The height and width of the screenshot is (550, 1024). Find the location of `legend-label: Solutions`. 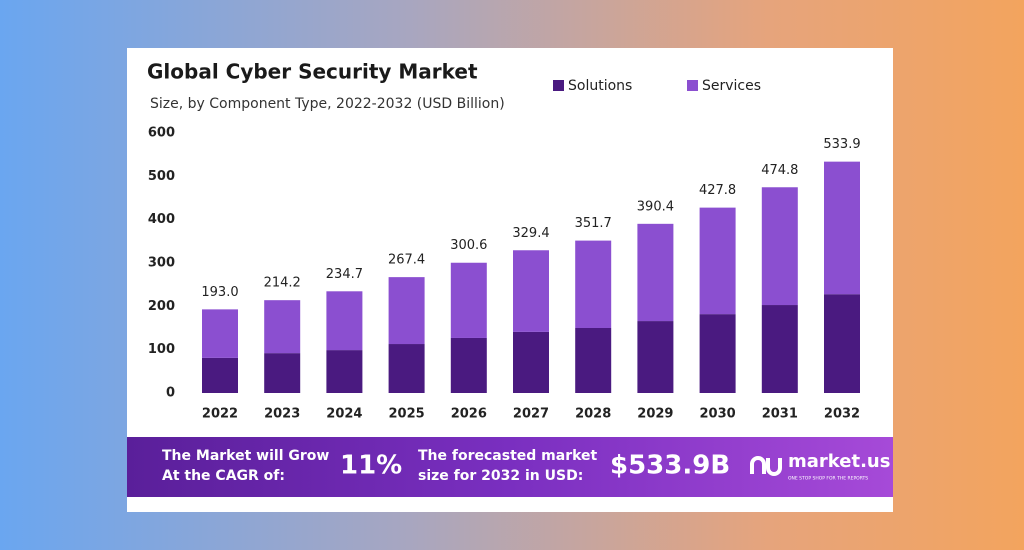

legend-label: Solutions is located at coordinates (600, 86).